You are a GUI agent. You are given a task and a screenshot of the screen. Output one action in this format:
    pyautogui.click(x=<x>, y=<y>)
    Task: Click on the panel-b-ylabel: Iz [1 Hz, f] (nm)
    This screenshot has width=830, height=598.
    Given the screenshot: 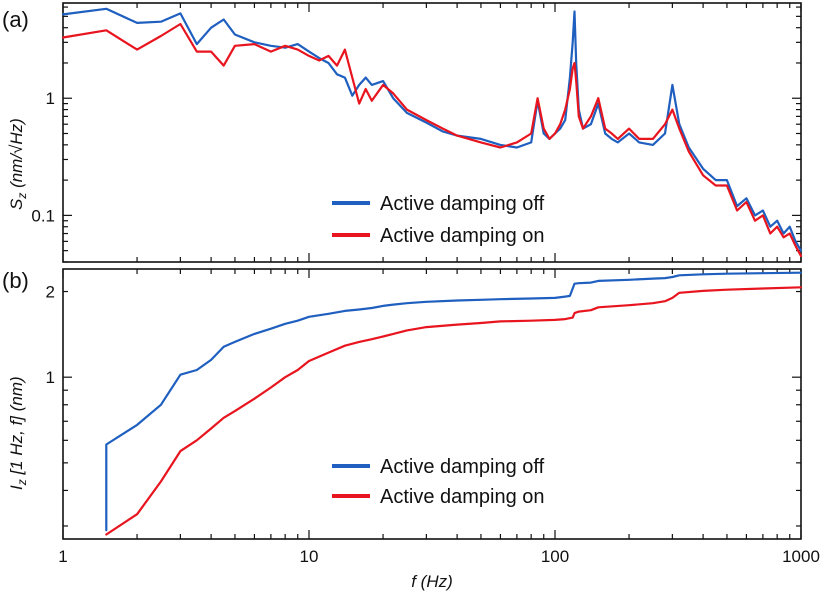 What is the action you would take?
    pyautogui.click(x=18, y=433)
    